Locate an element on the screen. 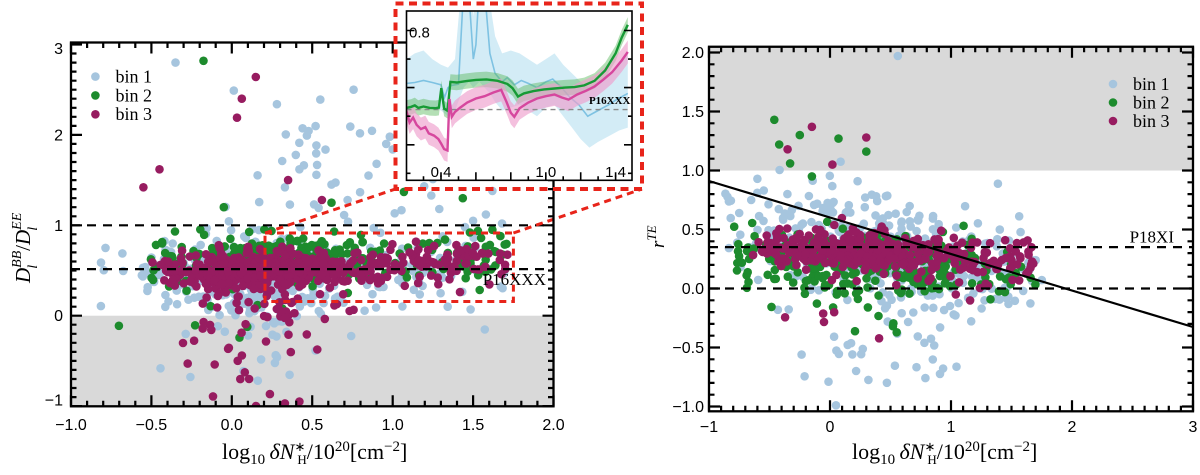  svg-text: 1.4 is located at coordinates (615, 172).